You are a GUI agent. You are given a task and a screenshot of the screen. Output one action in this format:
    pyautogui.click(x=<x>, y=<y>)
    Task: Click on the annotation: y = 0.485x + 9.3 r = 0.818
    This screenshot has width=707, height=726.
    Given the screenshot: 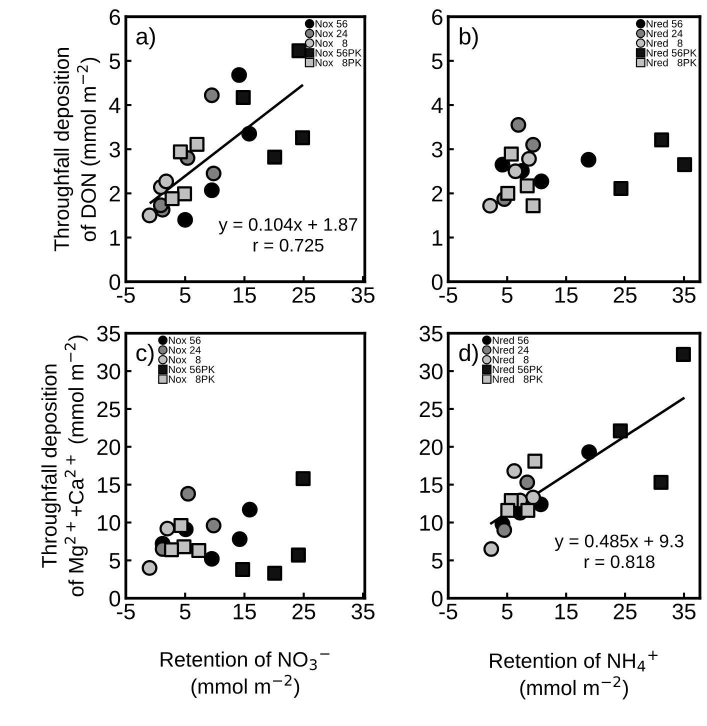 What is the action you would take?
    pyautogui.click(x=619, y=551)
    